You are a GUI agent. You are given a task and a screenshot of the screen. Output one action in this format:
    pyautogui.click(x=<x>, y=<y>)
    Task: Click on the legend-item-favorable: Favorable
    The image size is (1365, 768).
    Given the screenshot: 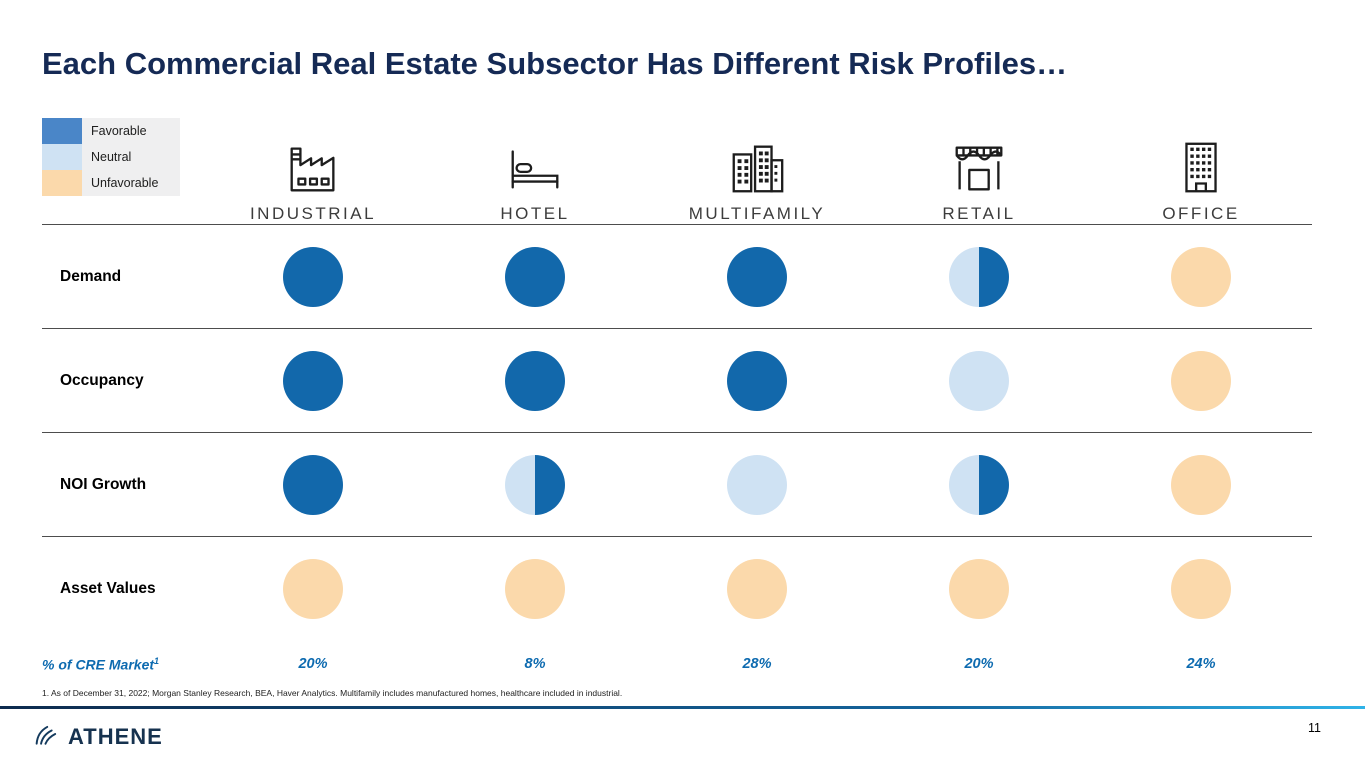 What is the action you would take?
    pyautogui.click(x=111, y=131)
    